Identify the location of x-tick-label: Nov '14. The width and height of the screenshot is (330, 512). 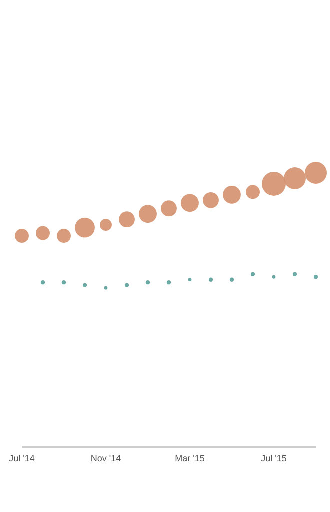
(106, 458).